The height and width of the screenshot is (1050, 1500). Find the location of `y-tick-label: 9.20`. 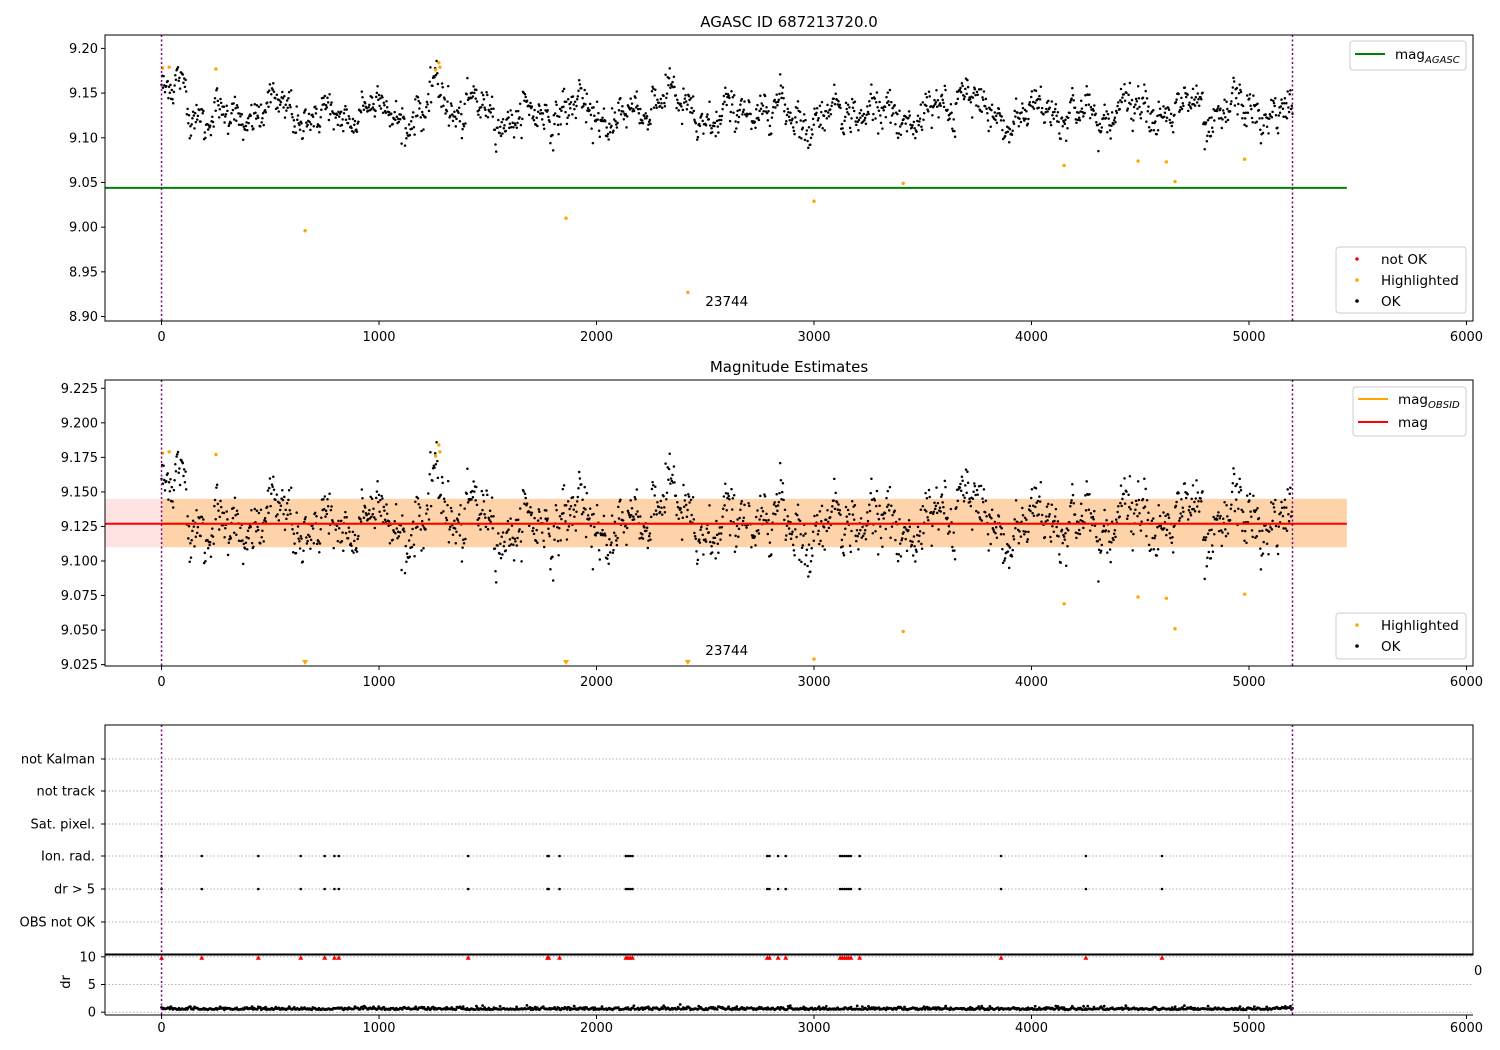

y-tick-label: 9.20 is located at coordinates (83, 49).